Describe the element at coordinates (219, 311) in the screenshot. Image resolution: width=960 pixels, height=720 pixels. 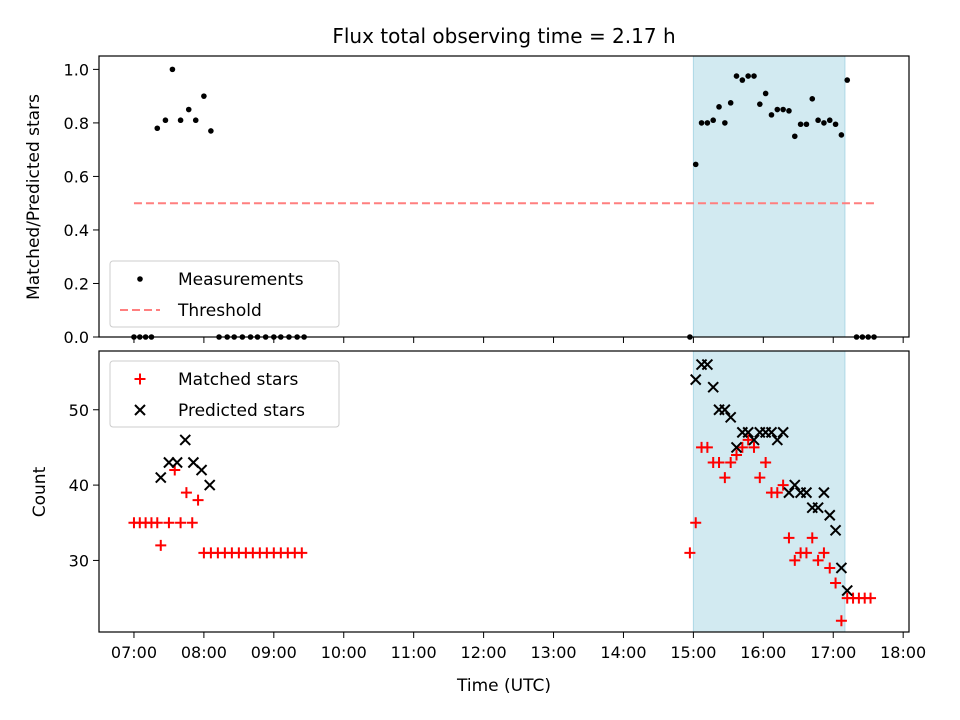
I see `legend-label: Threshold` at that location.